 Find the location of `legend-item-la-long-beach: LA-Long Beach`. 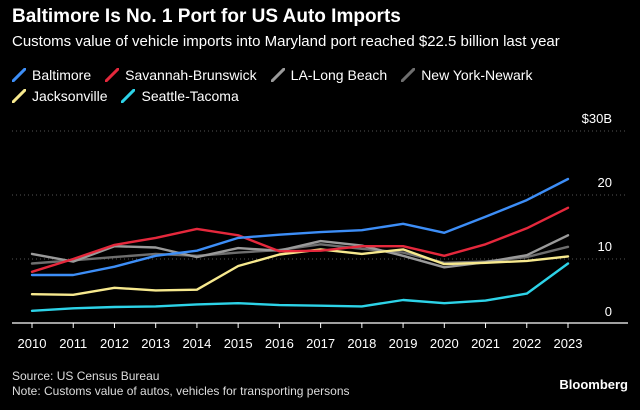

legend-item-la-long-beach: LA-Long Beach is located at coordinates (329, 74).